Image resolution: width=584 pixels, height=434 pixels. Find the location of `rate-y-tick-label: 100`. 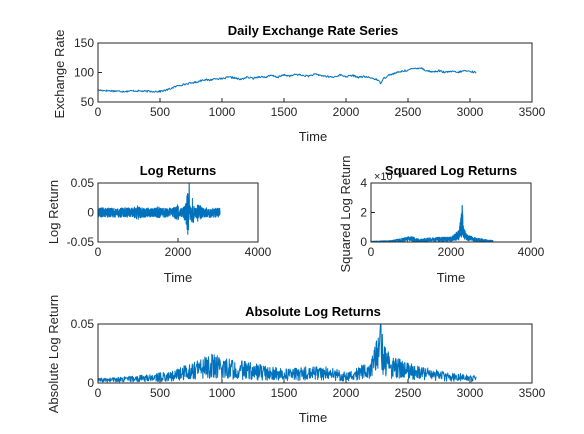

rate-y-tick-label: 100 is located at coordinates (84, 73).